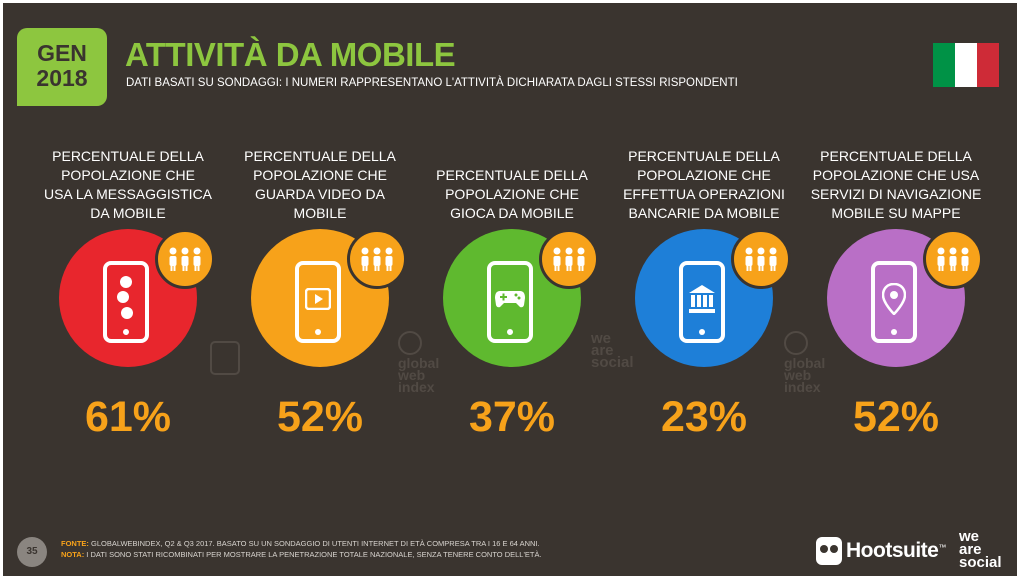 This screenshot has height=580, width=1022. What do you see at coordinates (829, 551) in the screenshot?
I see `owl-icon` at bounding box center [829, 551].